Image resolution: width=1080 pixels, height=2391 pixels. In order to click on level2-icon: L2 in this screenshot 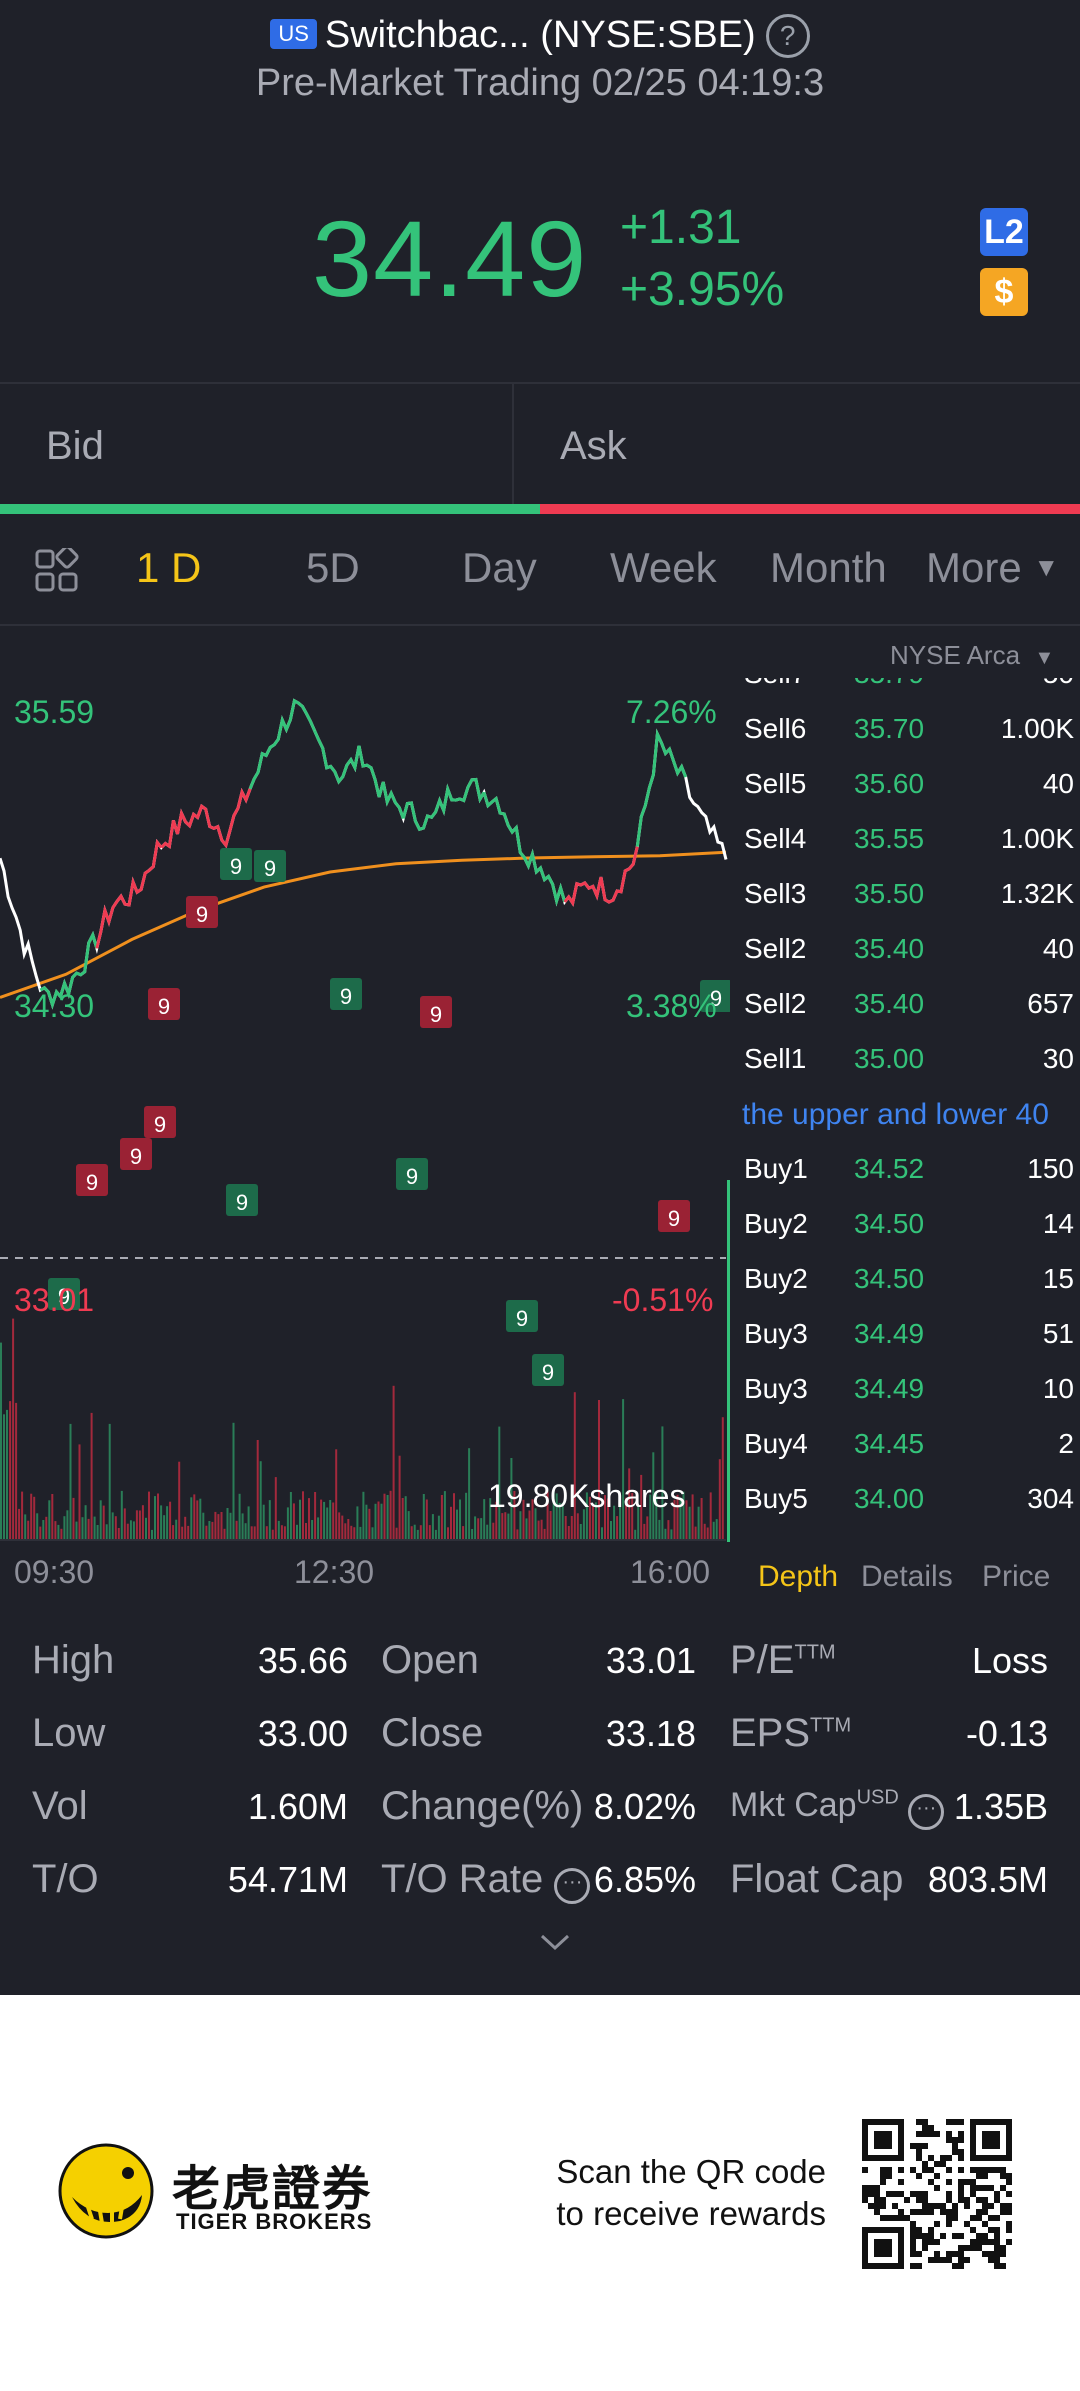, I will do `click(1004, 232)`.